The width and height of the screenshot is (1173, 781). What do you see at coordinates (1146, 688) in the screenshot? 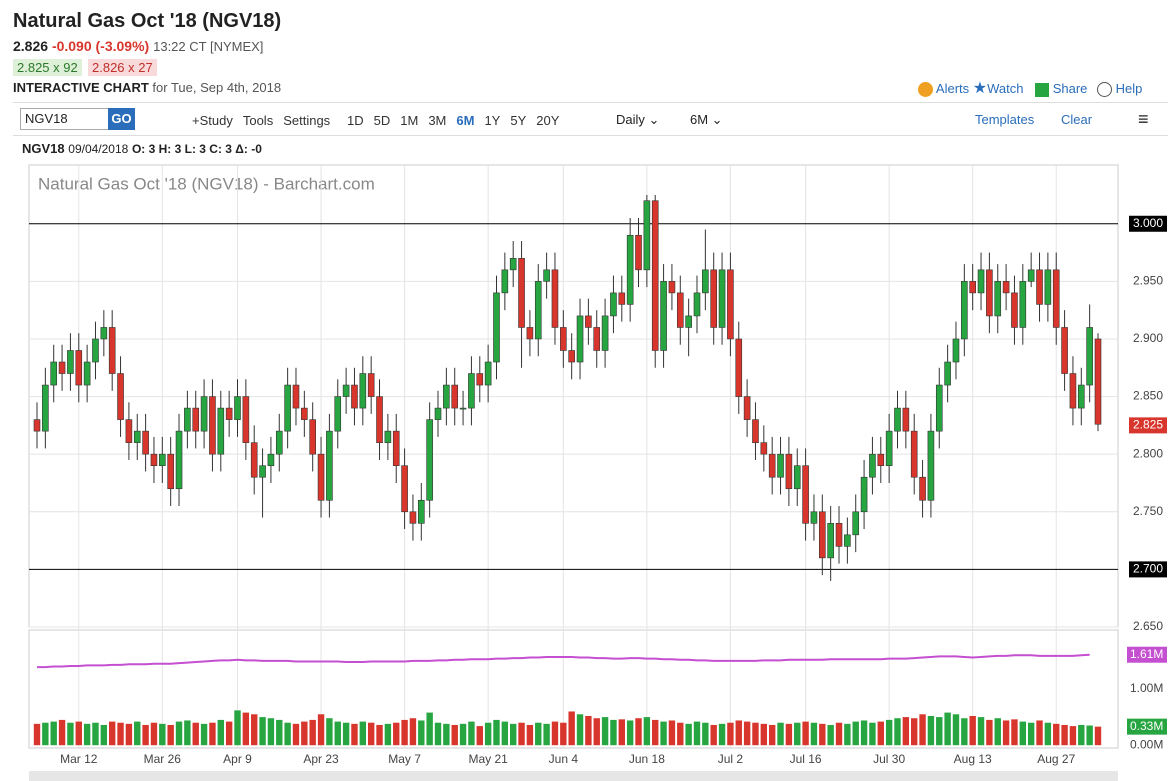
I see `volume-tick-label: 1.00M` at bounding box center [1146, 688].